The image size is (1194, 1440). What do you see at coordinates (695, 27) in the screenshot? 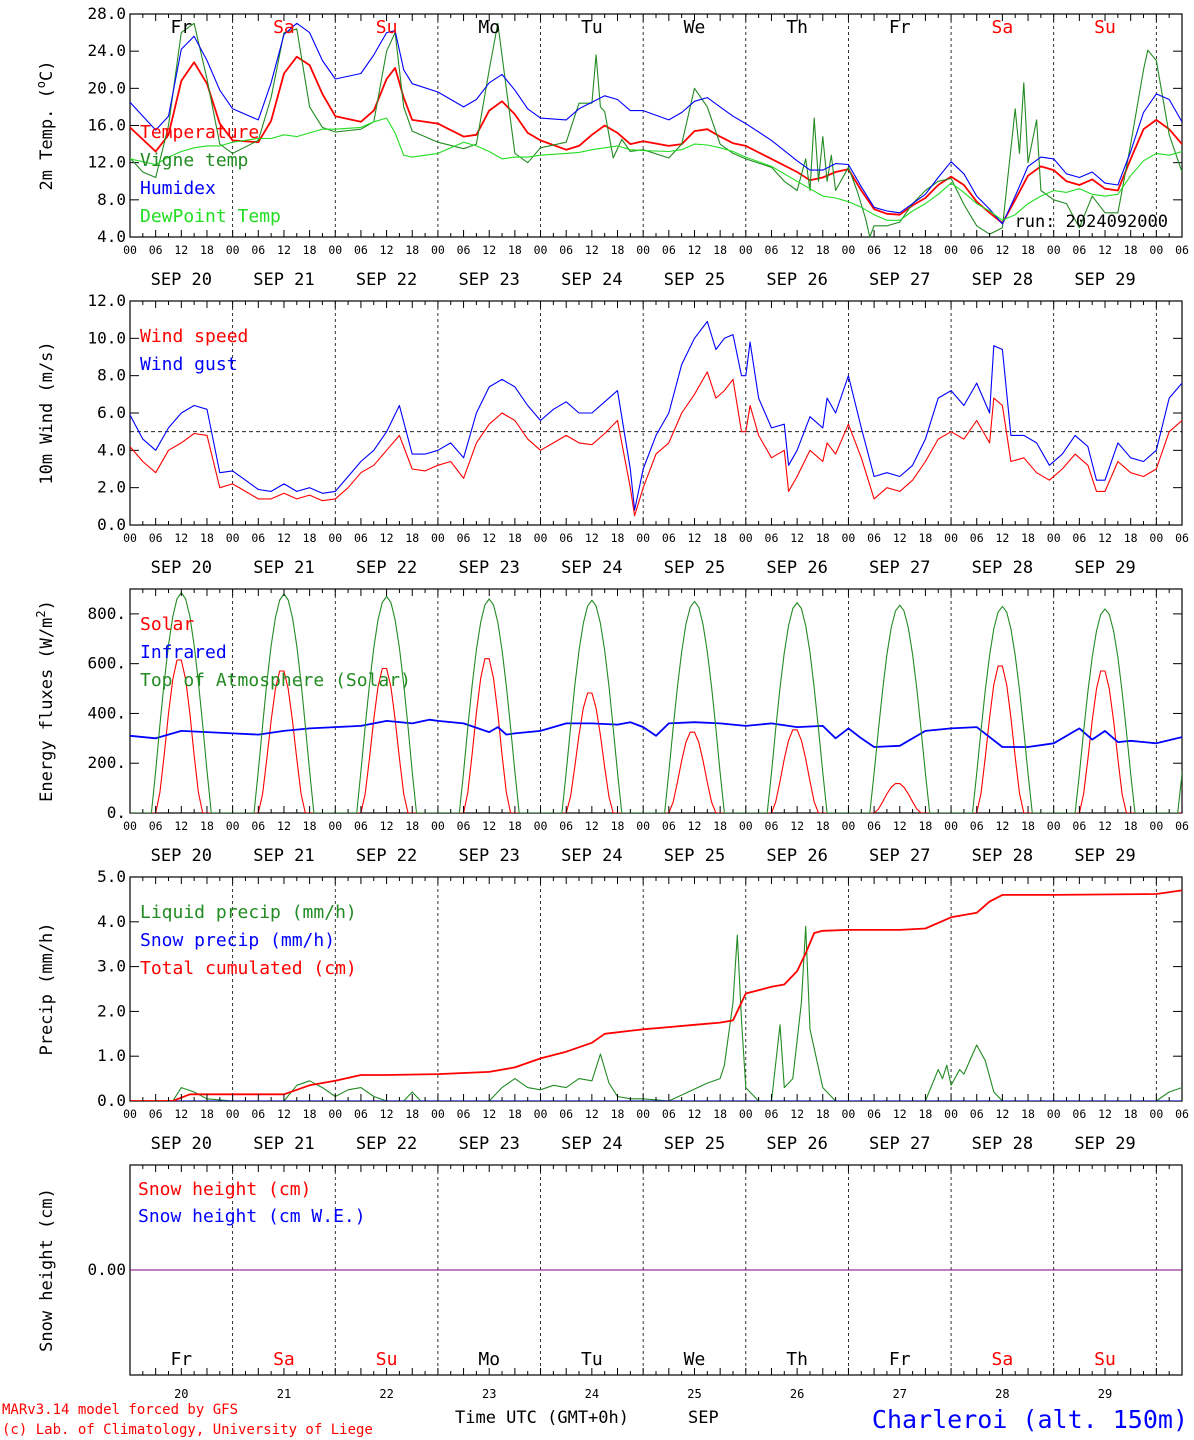
I see `day-name-label: We` at bounding box center [695, 27].